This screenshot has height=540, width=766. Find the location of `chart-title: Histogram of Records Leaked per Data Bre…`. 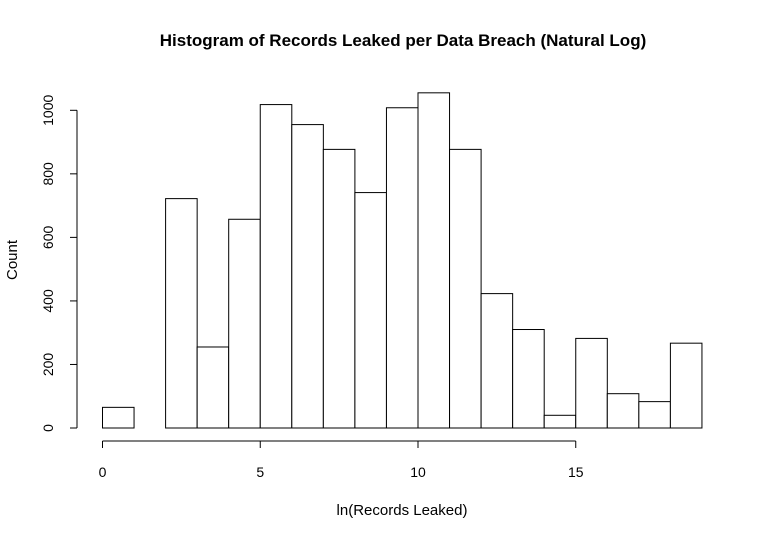

chart-title: Histogram of Records Leaked per Data Bre… is located at coordinates (403, 40).